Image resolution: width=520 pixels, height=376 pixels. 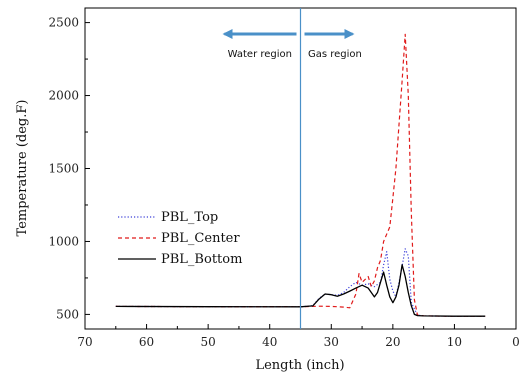 I want to click on water-region-label: Water region, so click(x=260, y=54).